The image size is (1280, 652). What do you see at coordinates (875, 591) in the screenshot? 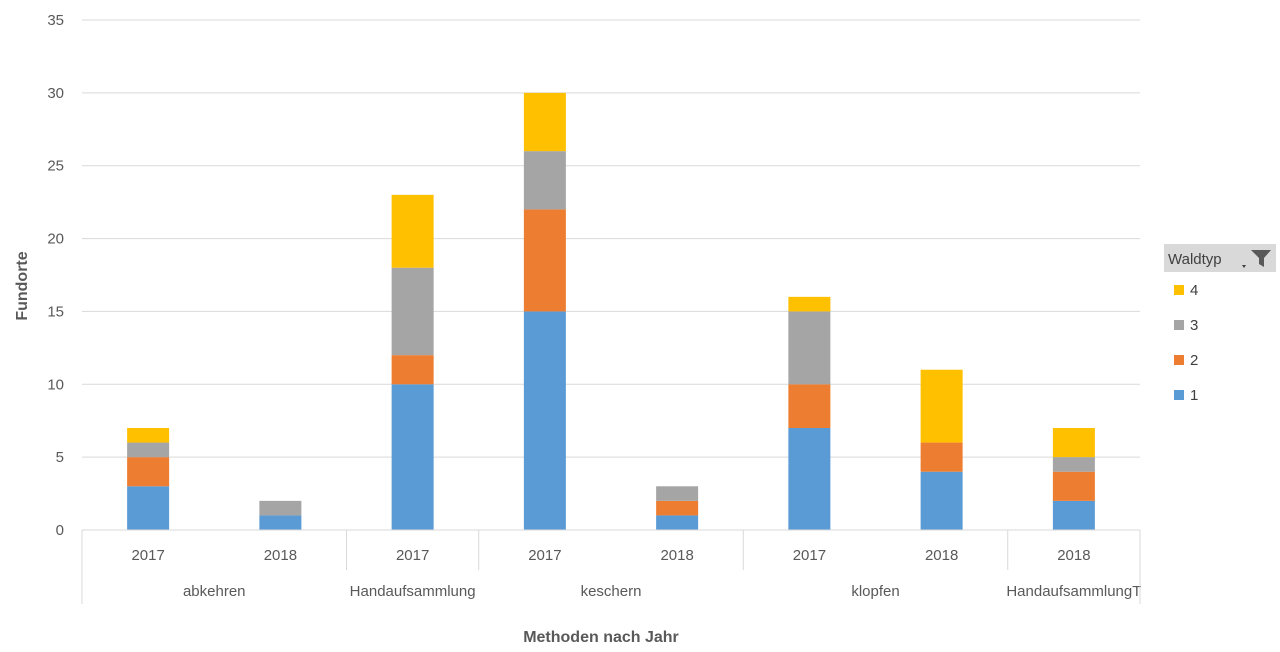
I see `x-tick-label-group: klopfen` at bounding box center [875, 591].